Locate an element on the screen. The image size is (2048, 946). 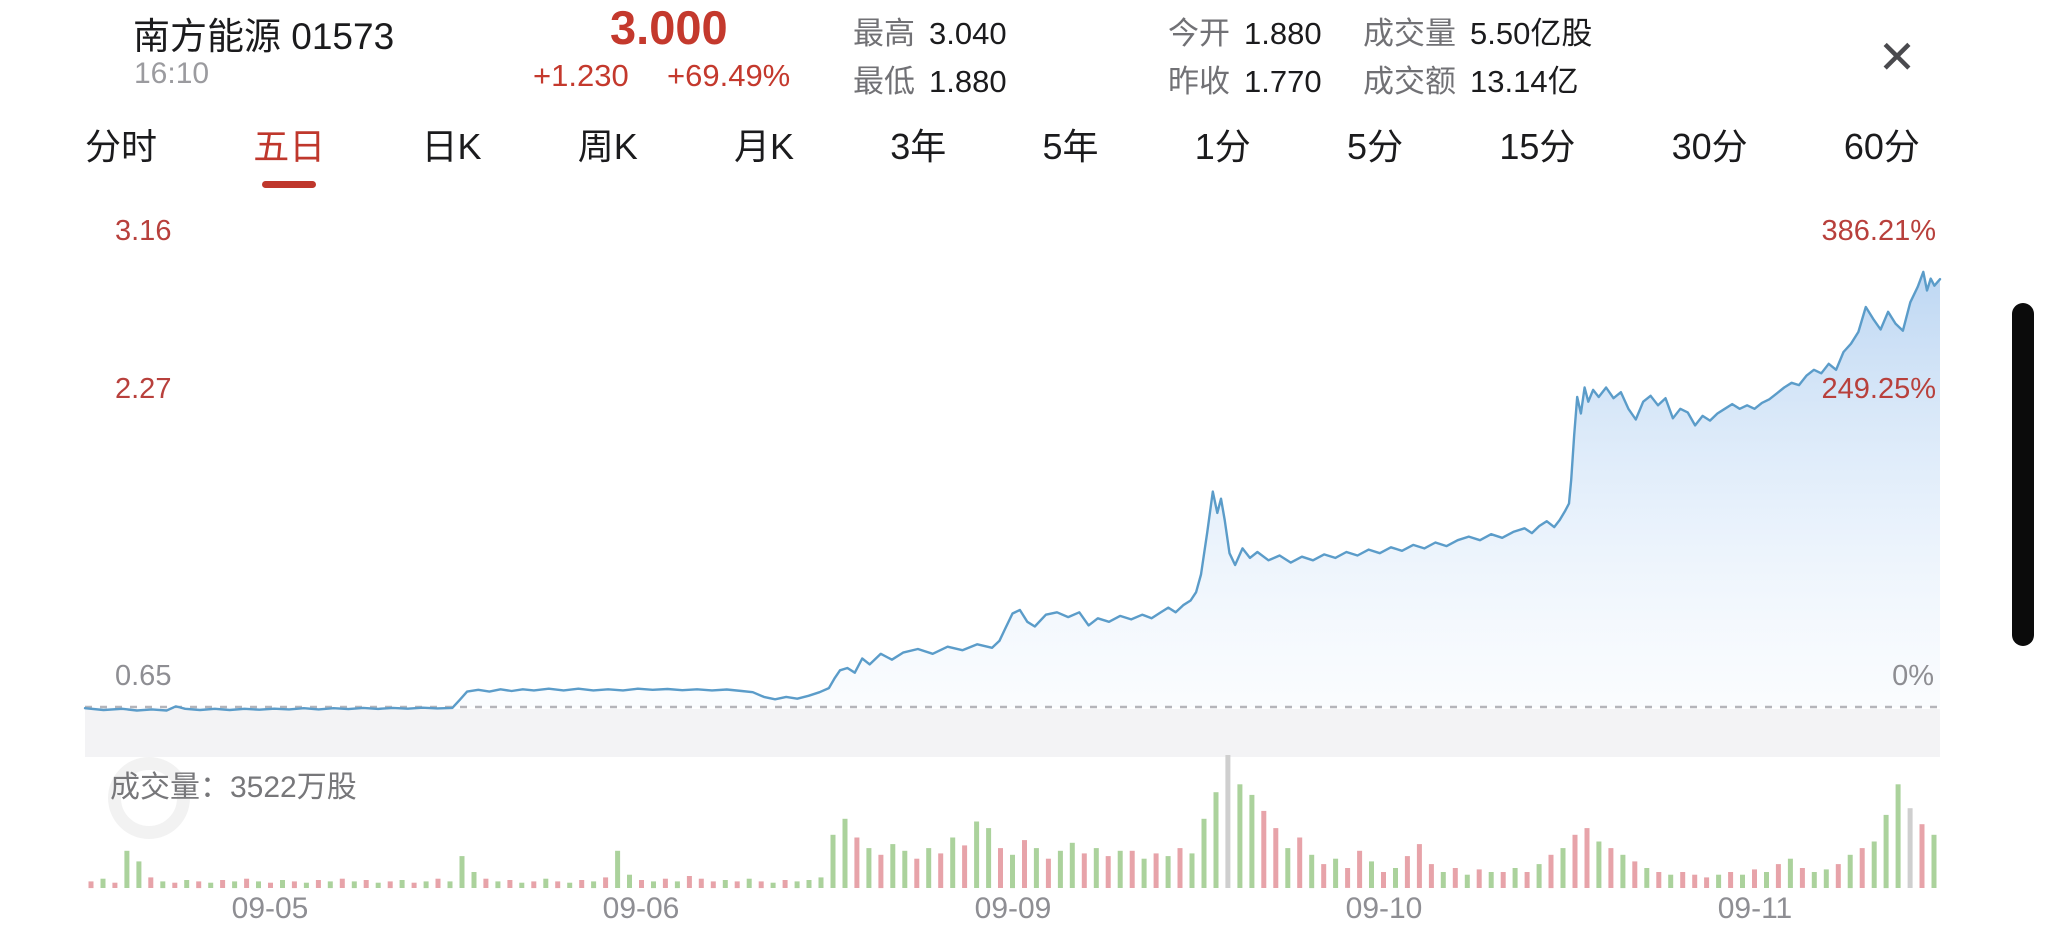
tab-minute: 分时 is located at coordinates (121, 146).